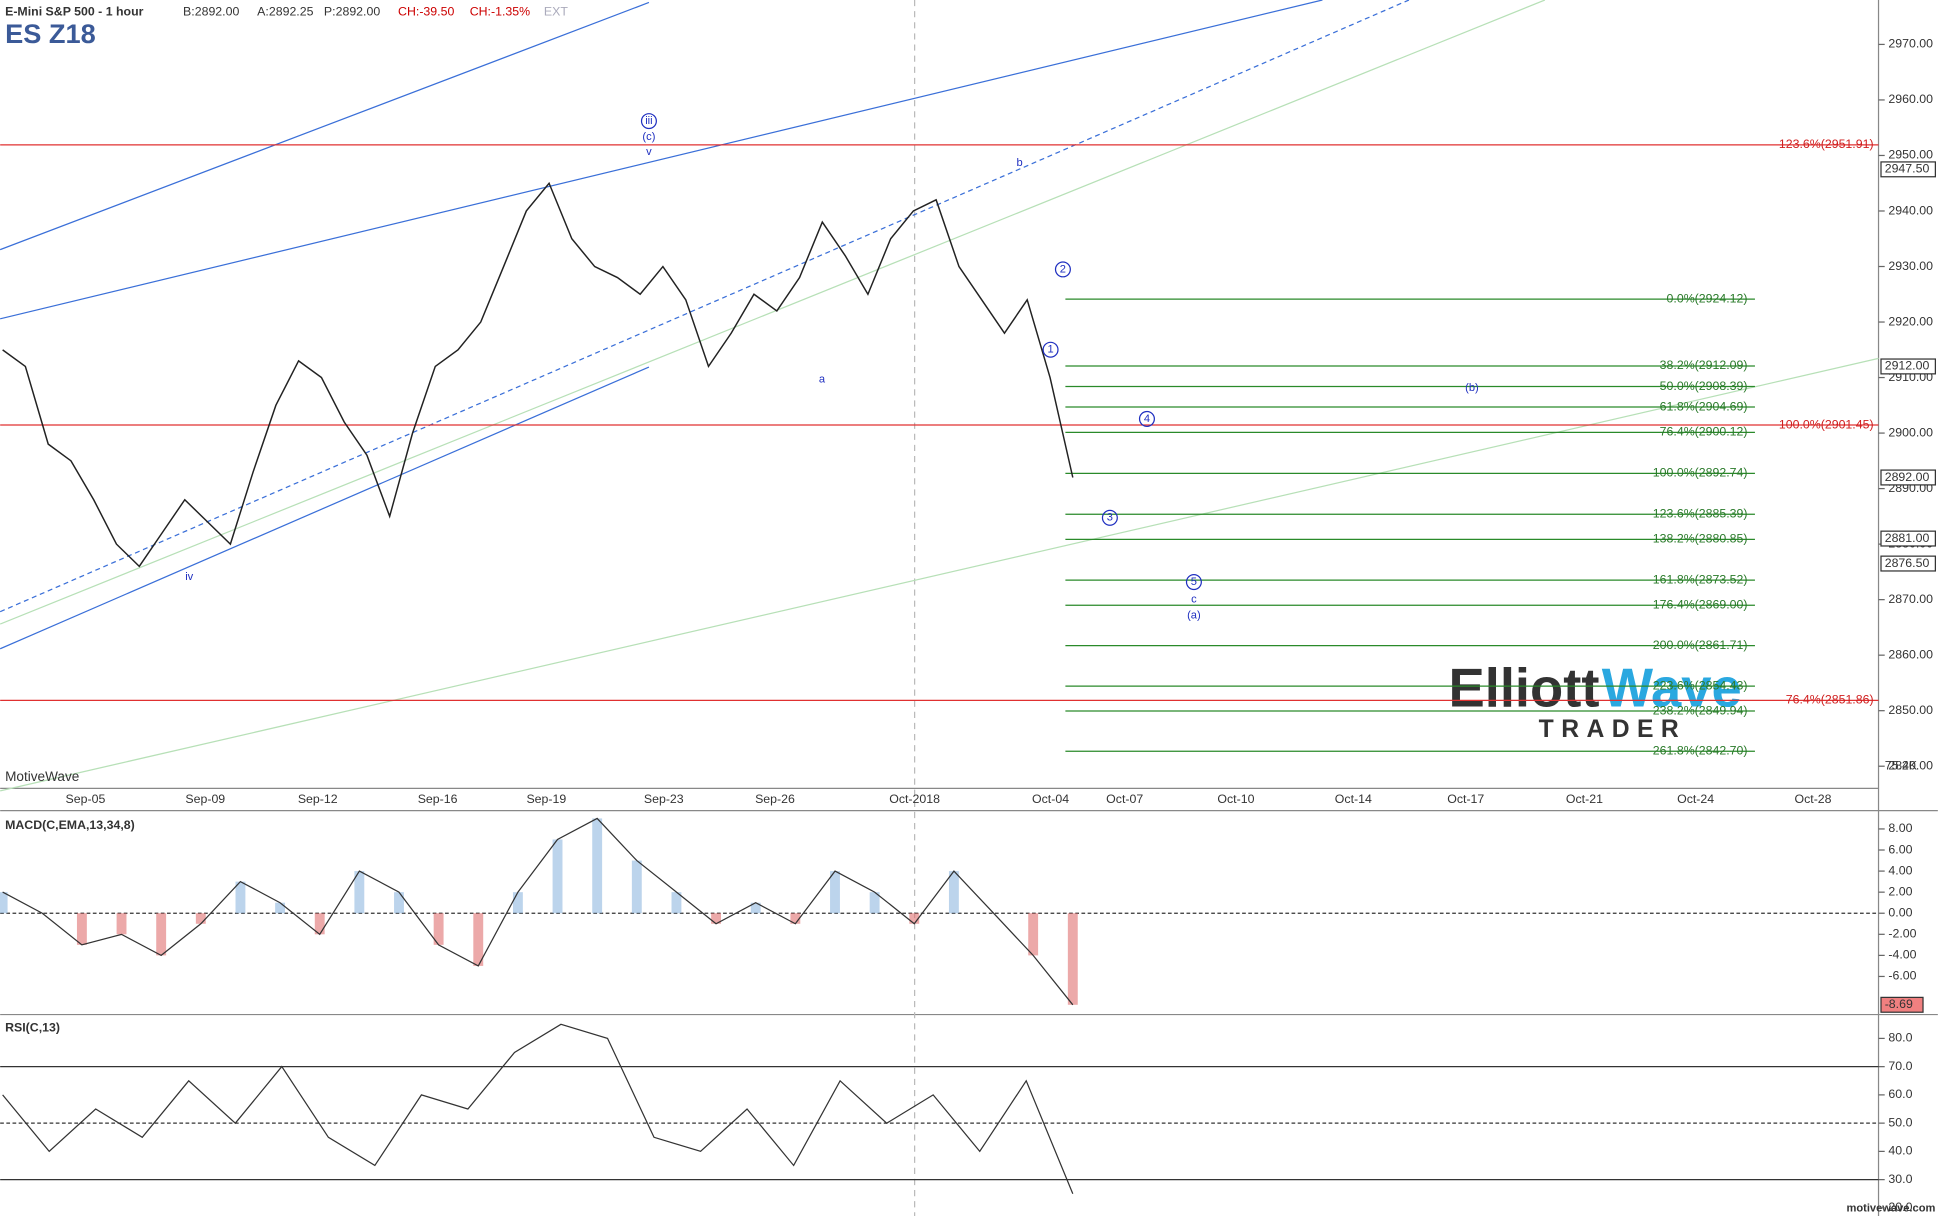  I want to click on wave-label: c, so click(1194, 599).